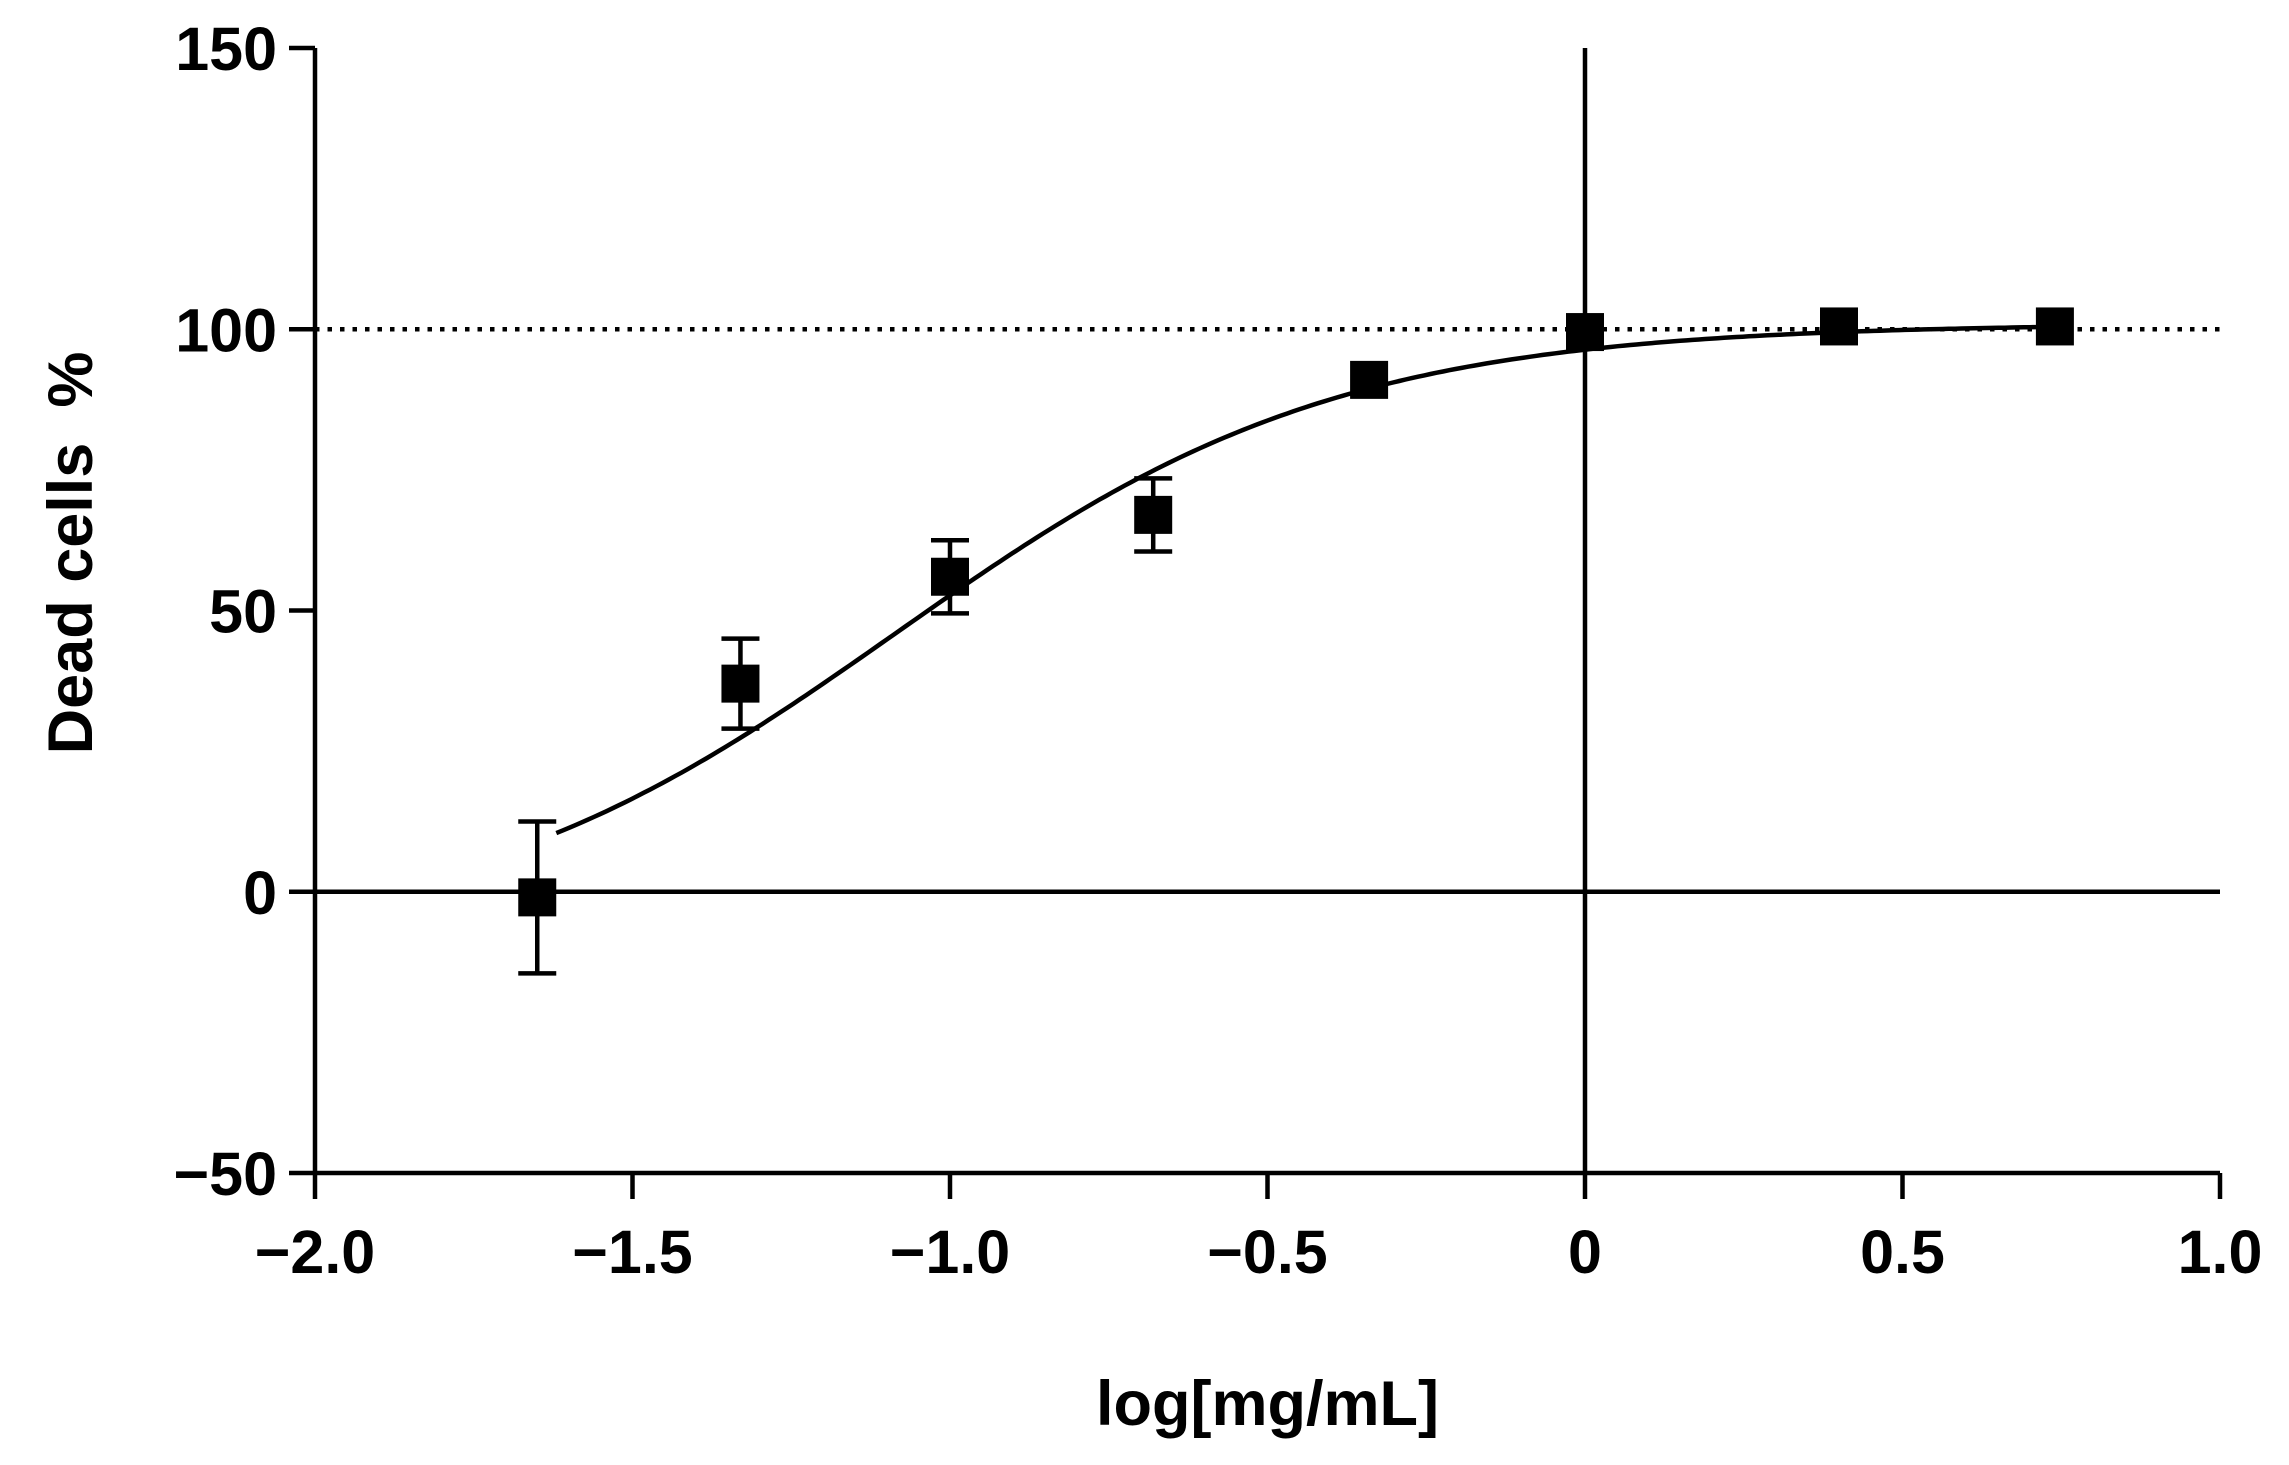 The width and height of the screenshot is (2289, 1465). I want to click on y-tick-label: −50, so click(225, 1174).